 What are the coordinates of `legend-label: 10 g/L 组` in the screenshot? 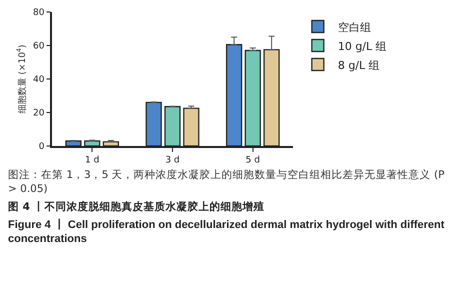 It's located at (362, 46).